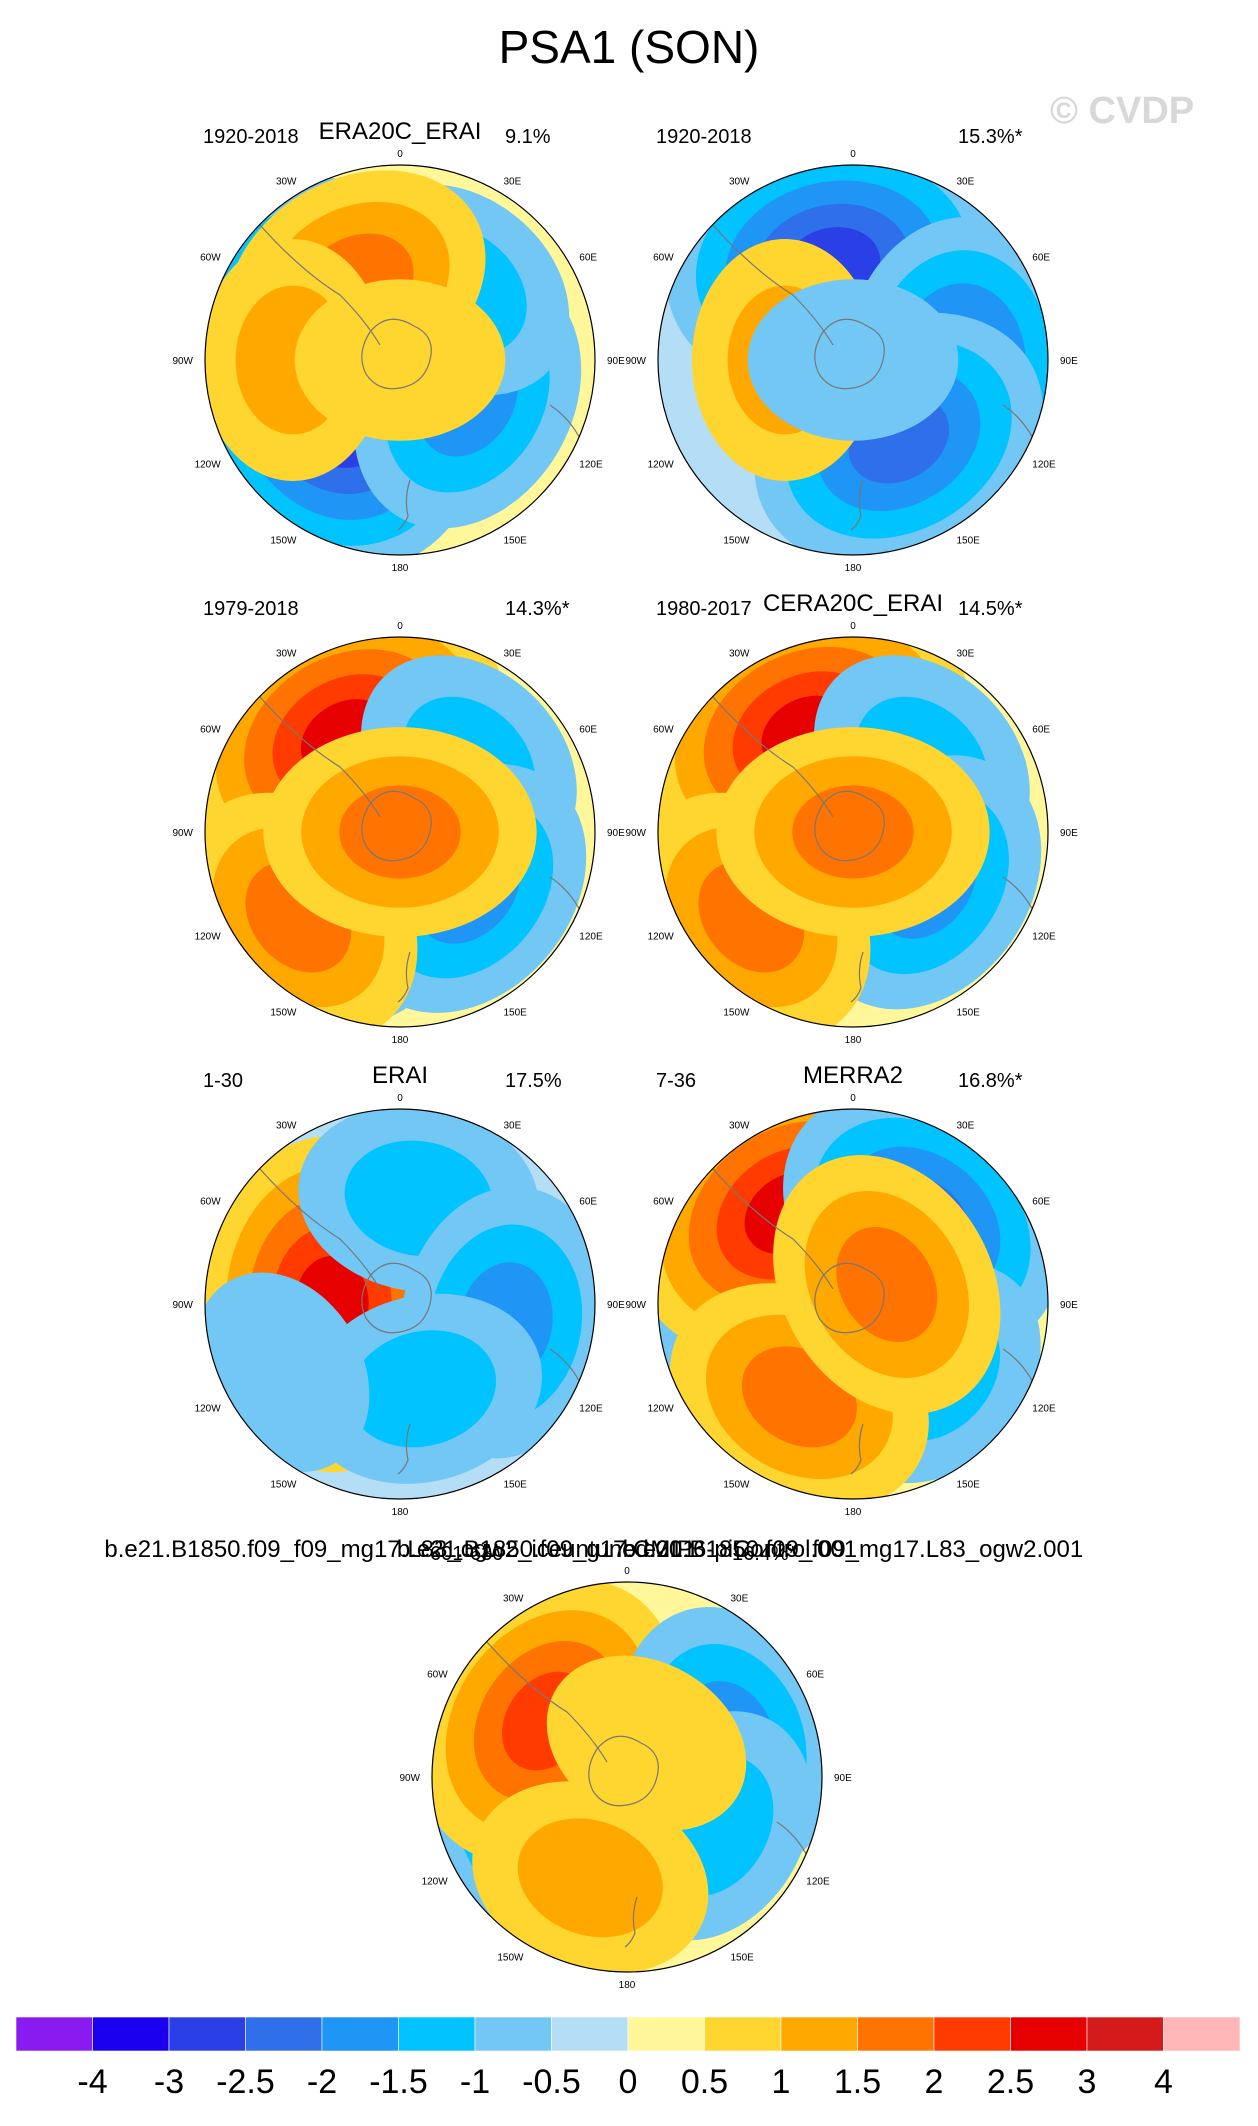 This screenshot has width=1258, height=2126. What do you see at coordinates (990, 137) in the screenshot?
I see `panel-variance-percent: 15.3%*` at bounding box center [990, 137].